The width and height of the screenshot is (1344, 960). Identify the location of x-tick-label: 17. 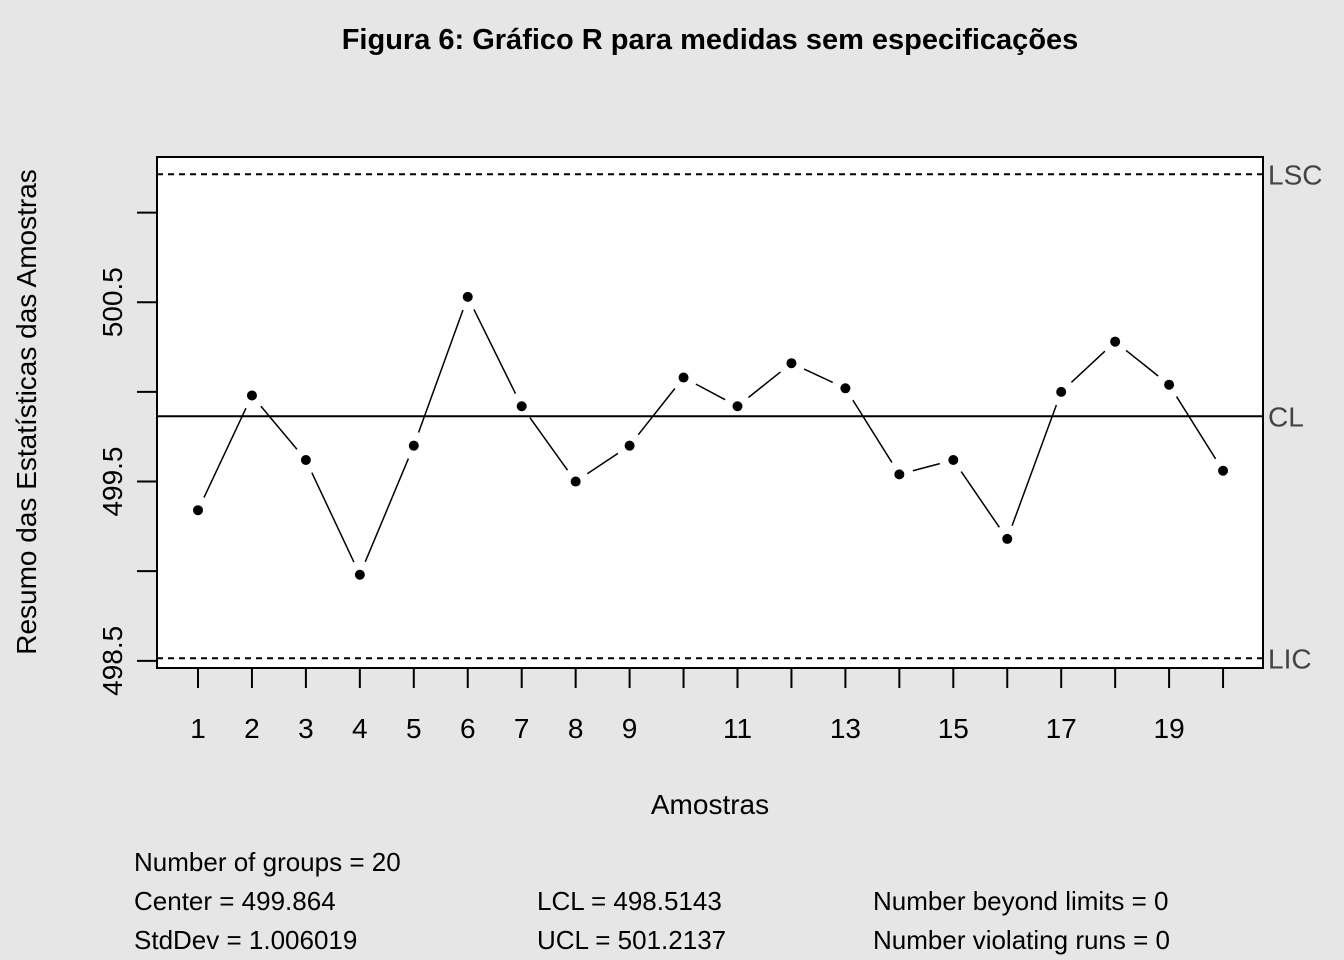
(1061, 728).